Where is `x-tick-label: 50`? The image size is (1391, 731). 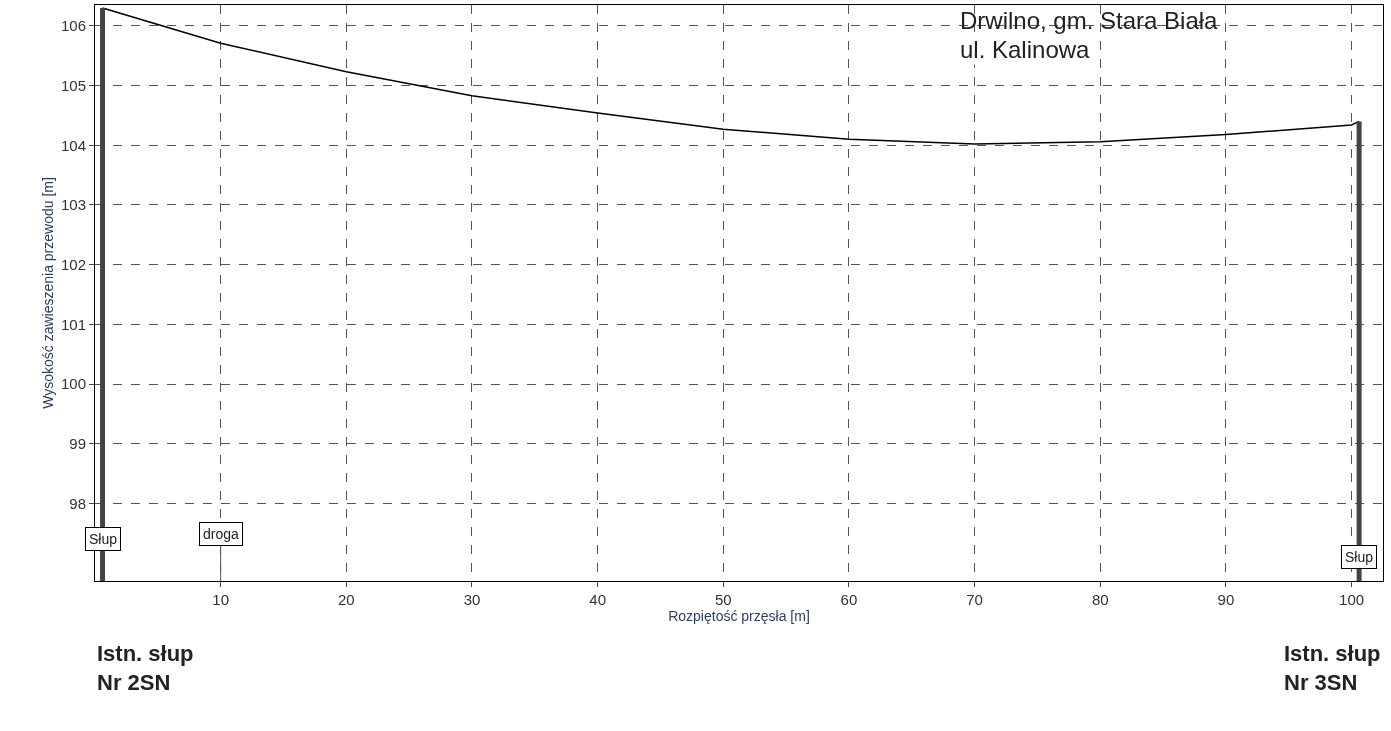
x-tick-label: 50 is located at coordinates (723, 599).